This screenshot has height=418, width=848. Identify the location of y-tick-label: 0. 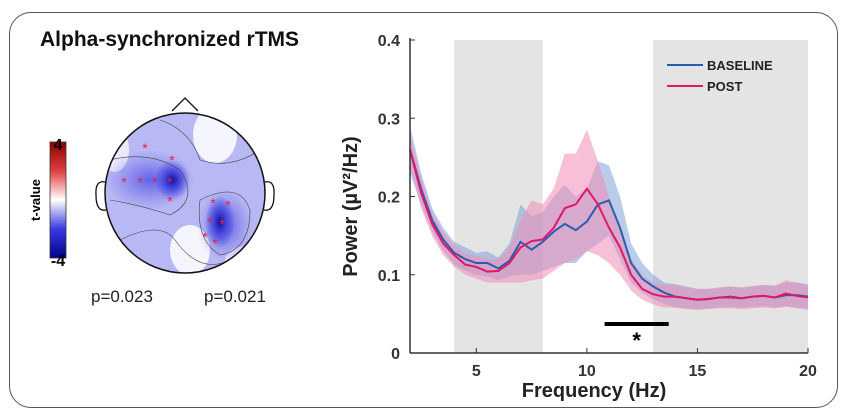
(395, 354).